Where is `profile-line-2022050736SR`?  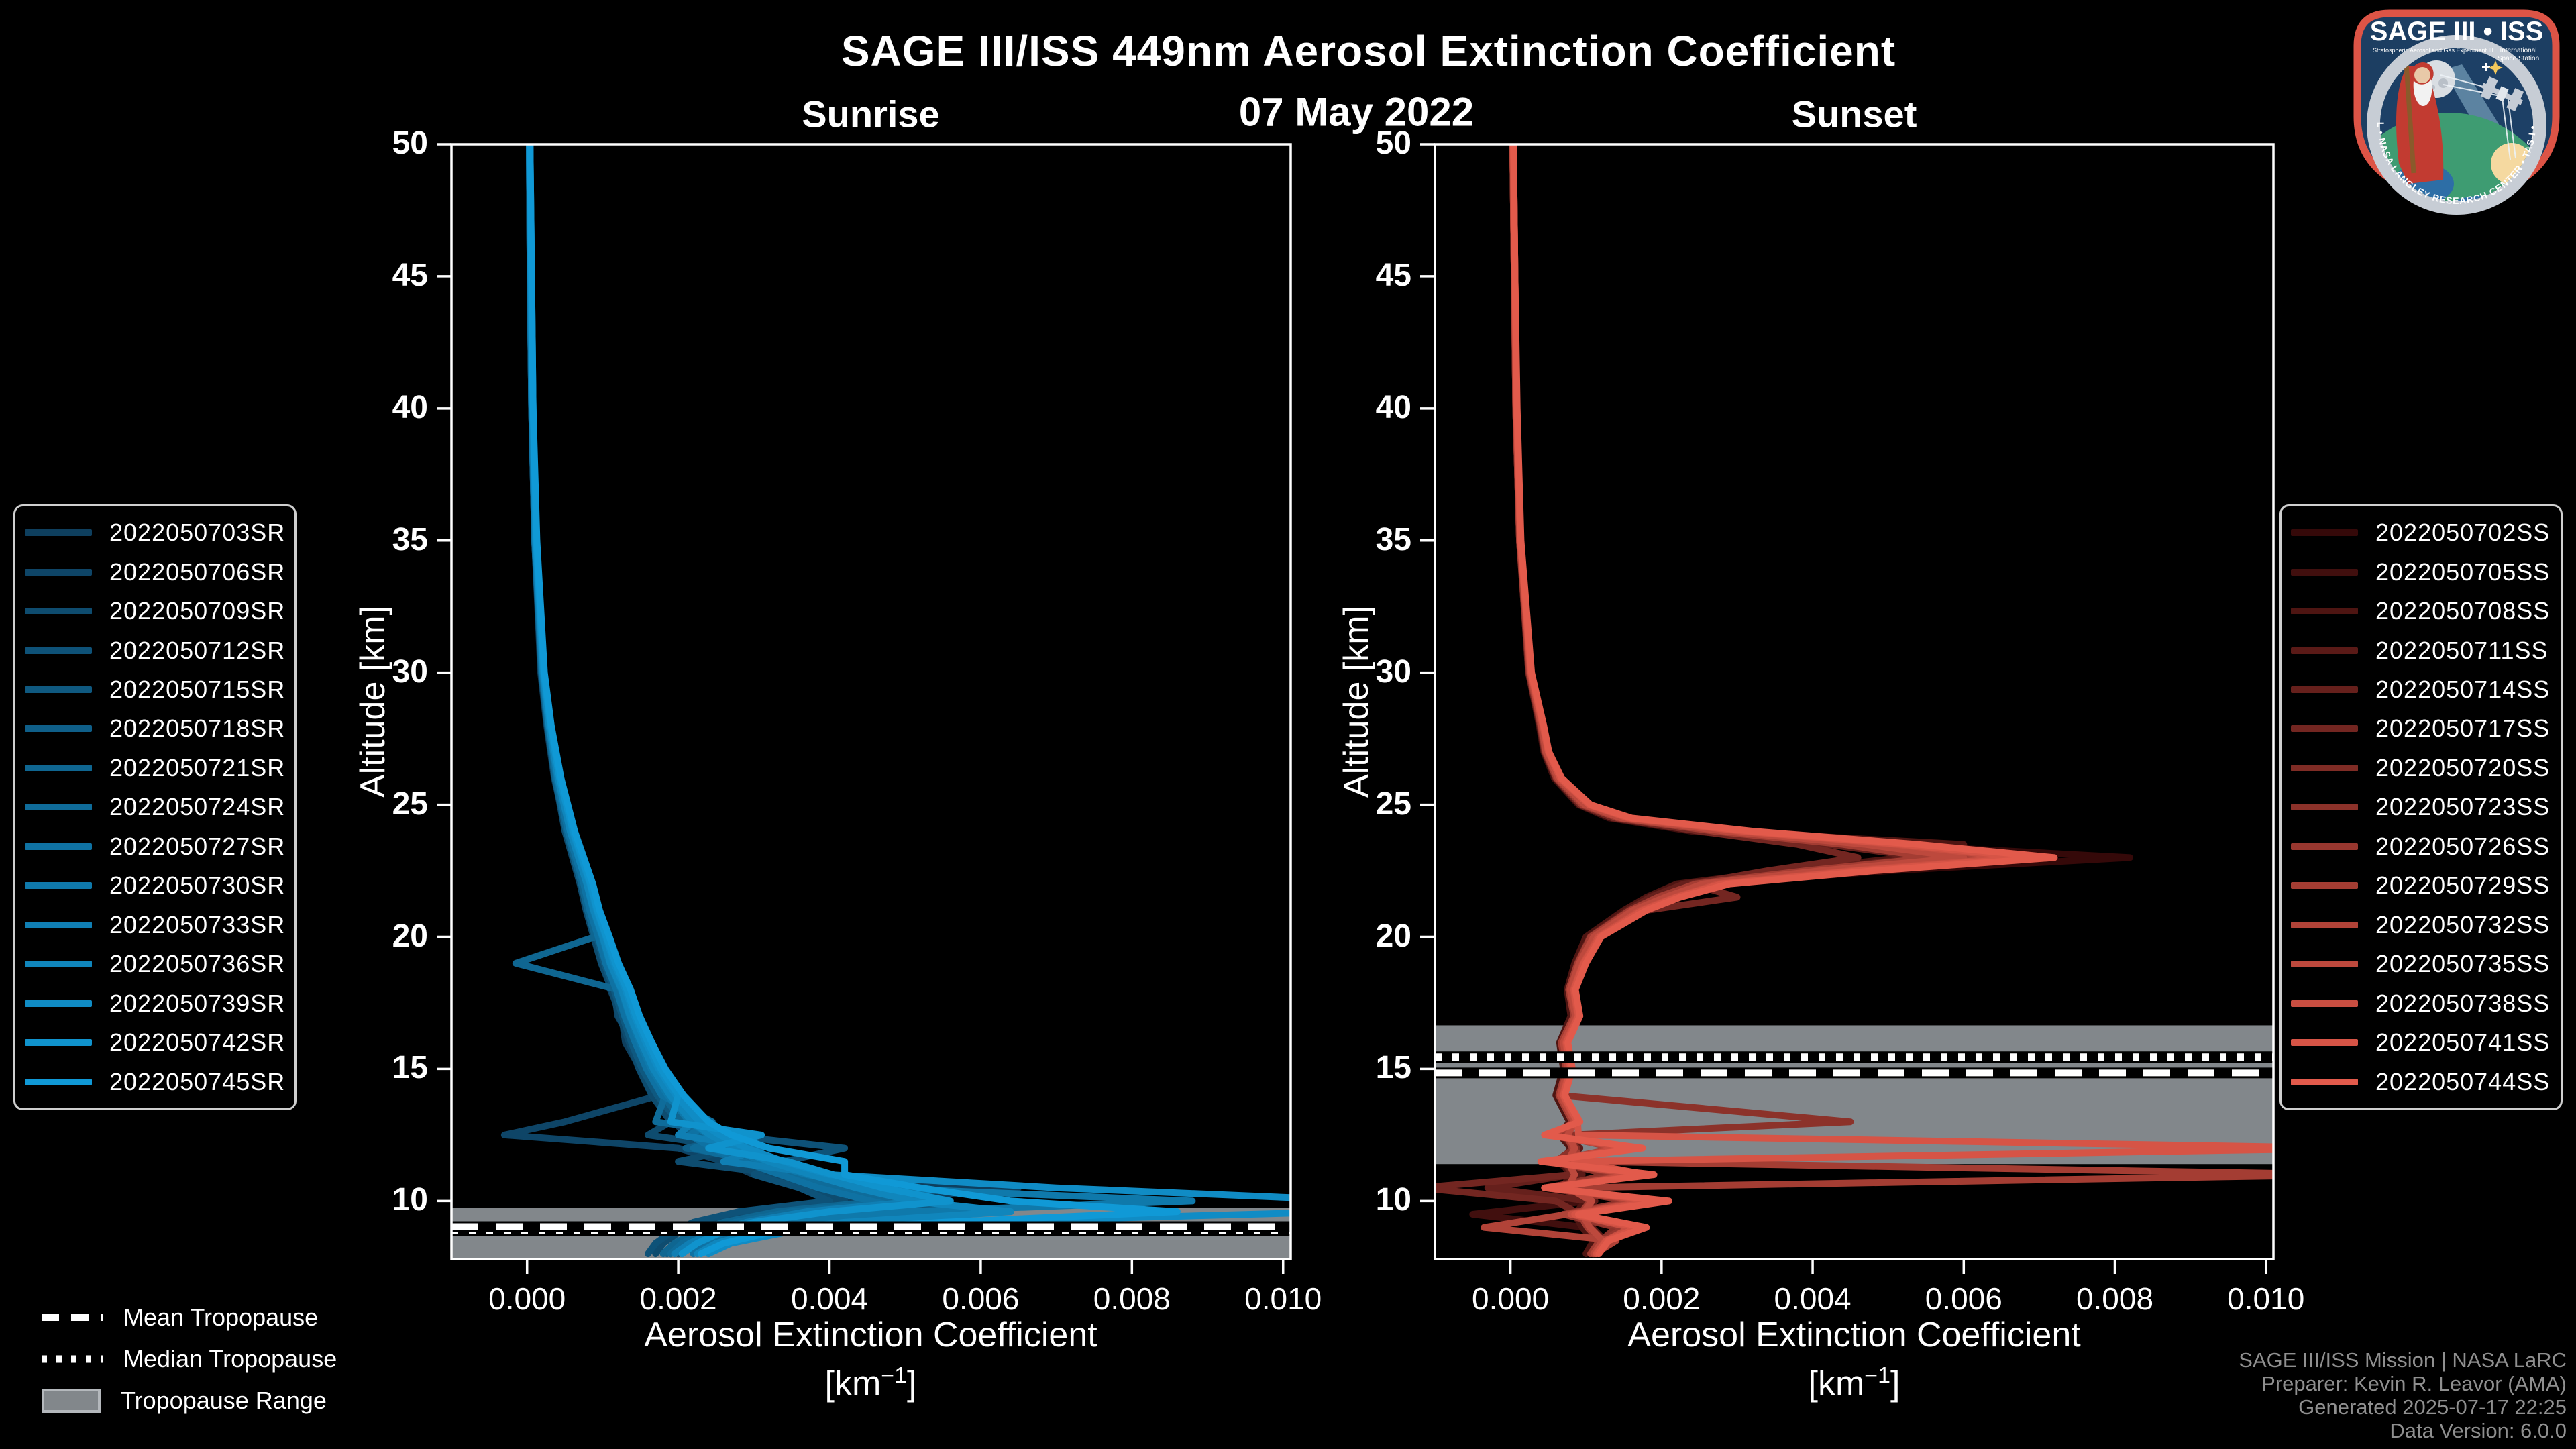 profile-line-2022050736SR is located at coordinates (770, 701).